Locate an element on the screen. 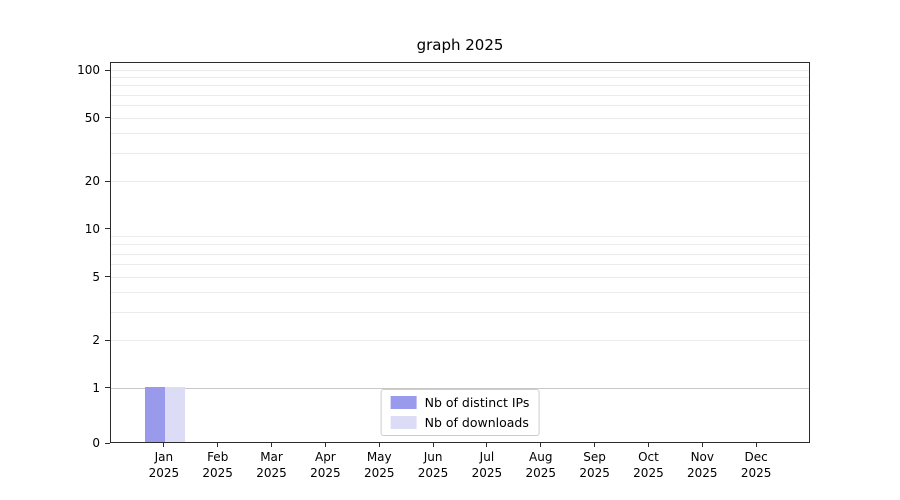 The width and height of the screenshot is (900, 500). y-tick-label: 20 is located at coordinates (92, 181).